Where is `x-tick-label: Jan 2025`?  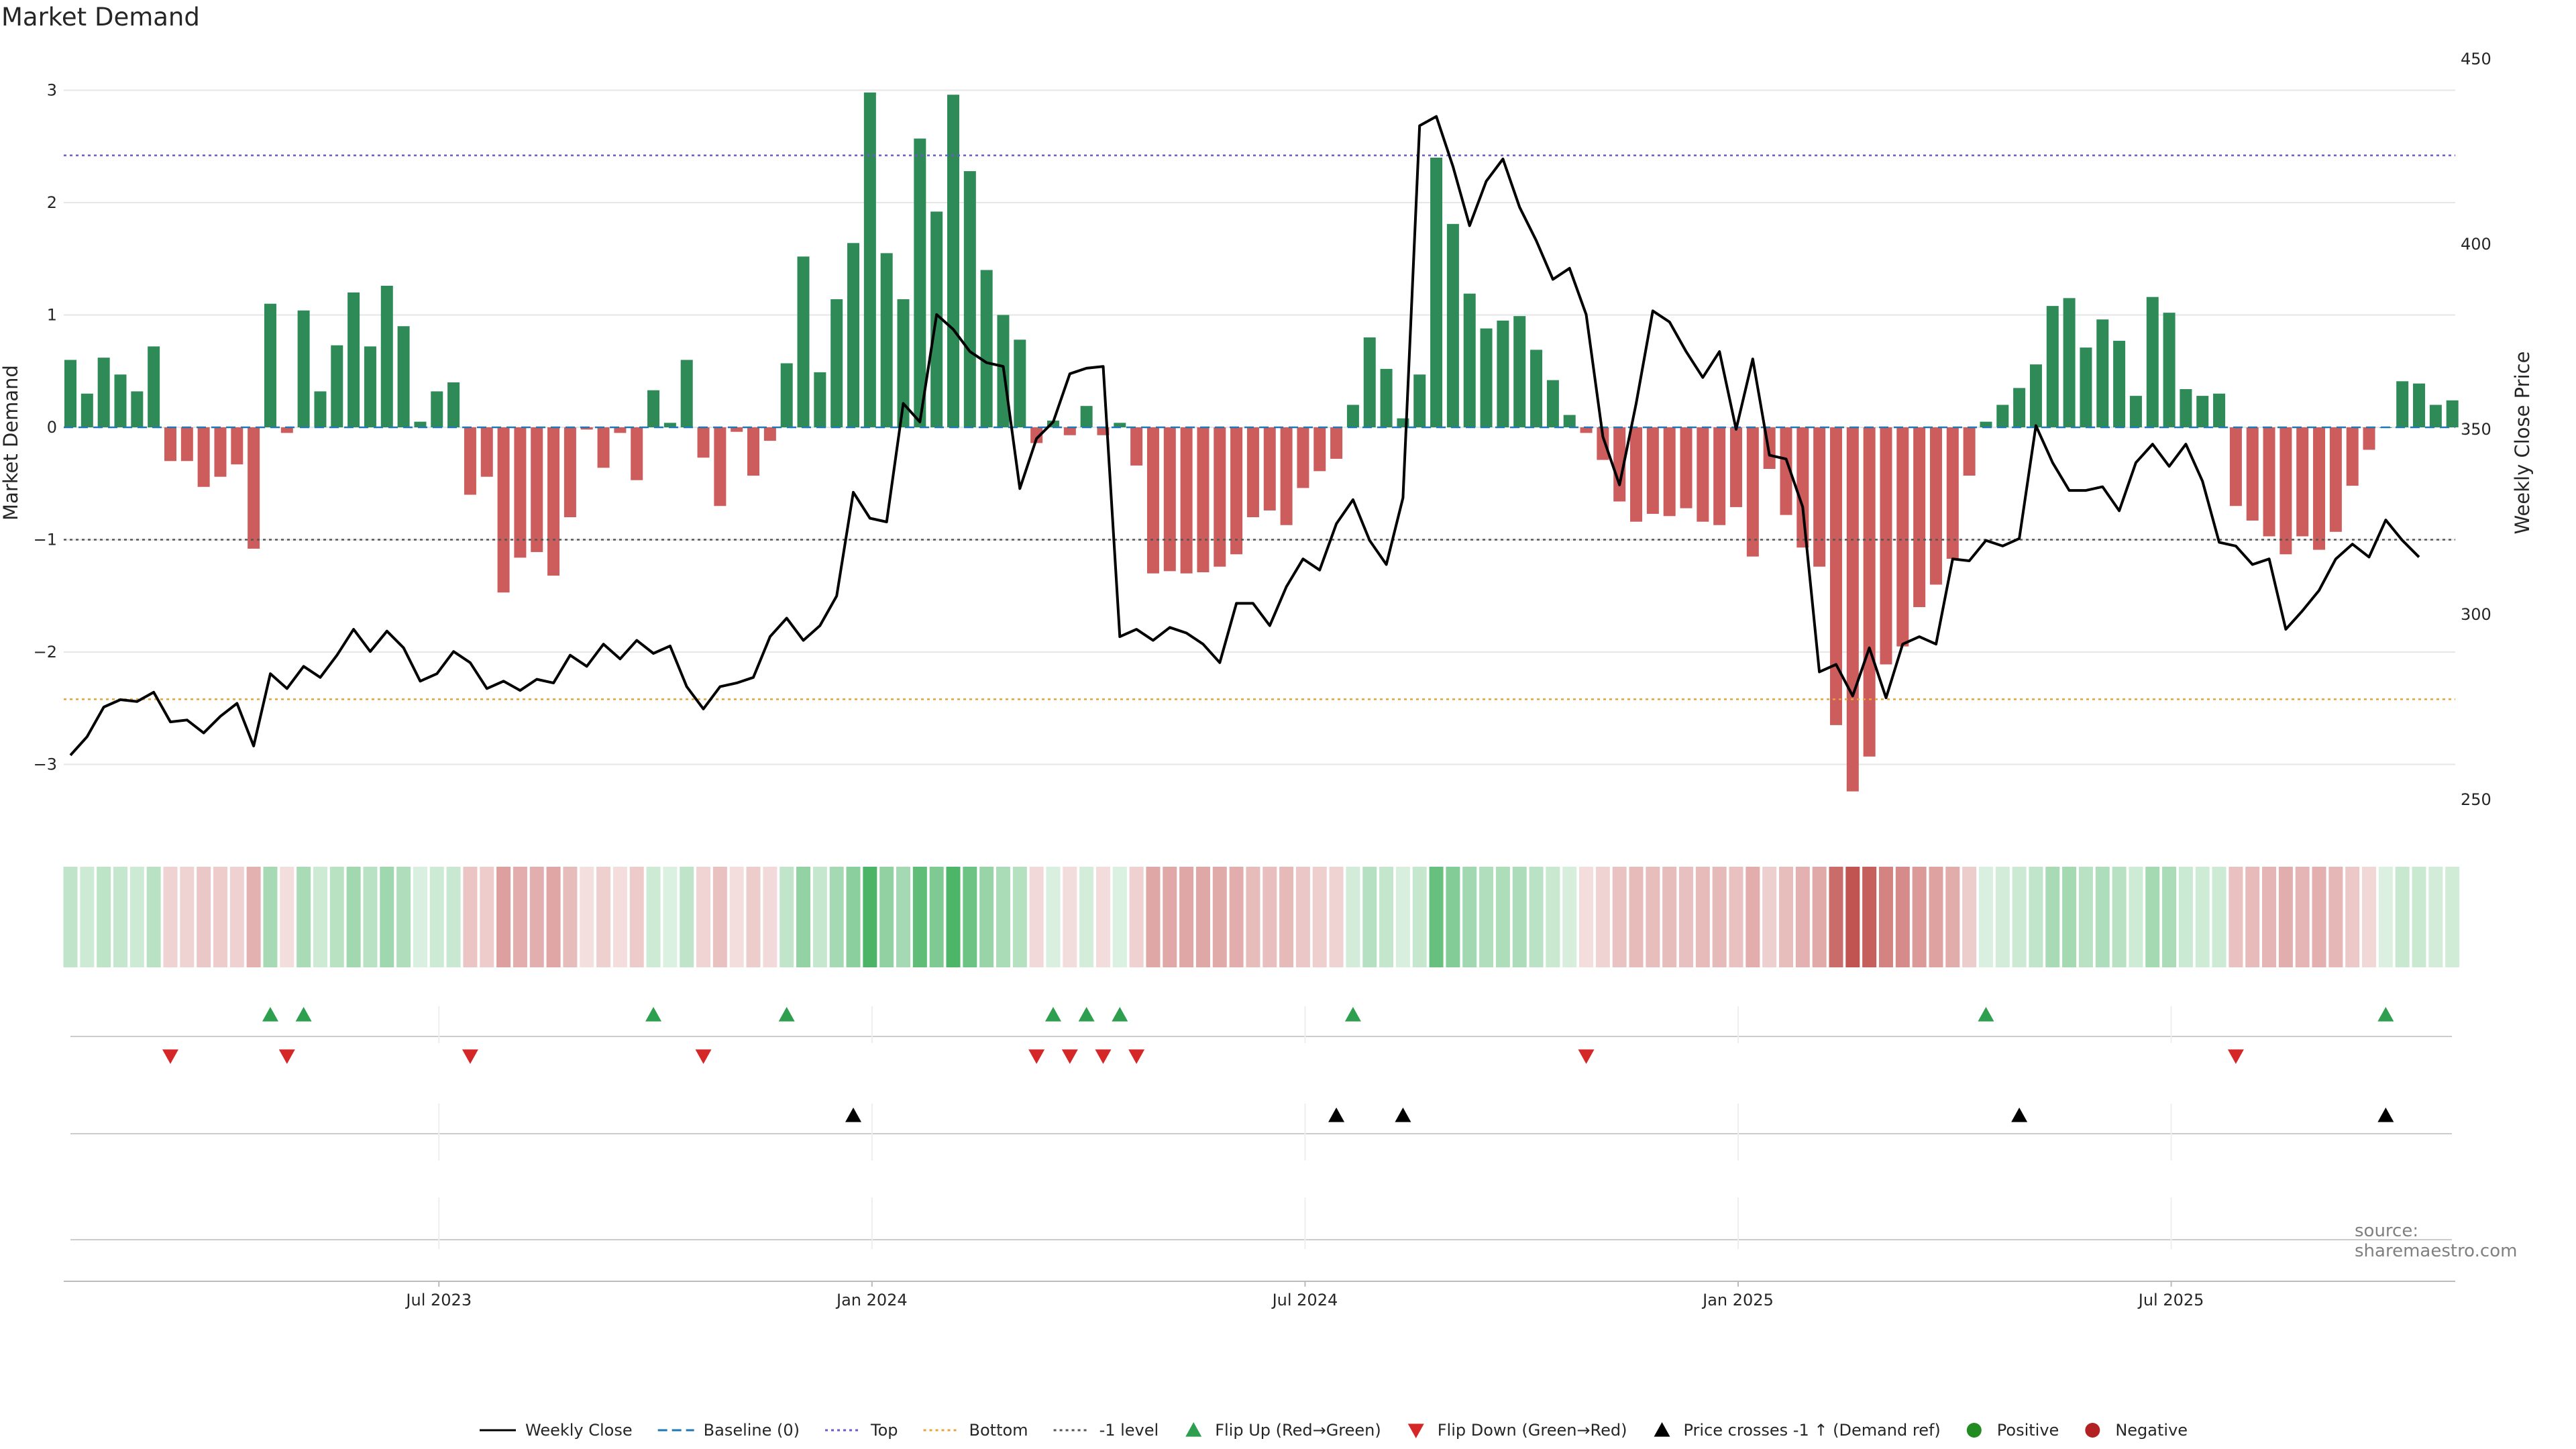
x-tick-label: Jan 2025 is located at coordinates (1737, 1300).